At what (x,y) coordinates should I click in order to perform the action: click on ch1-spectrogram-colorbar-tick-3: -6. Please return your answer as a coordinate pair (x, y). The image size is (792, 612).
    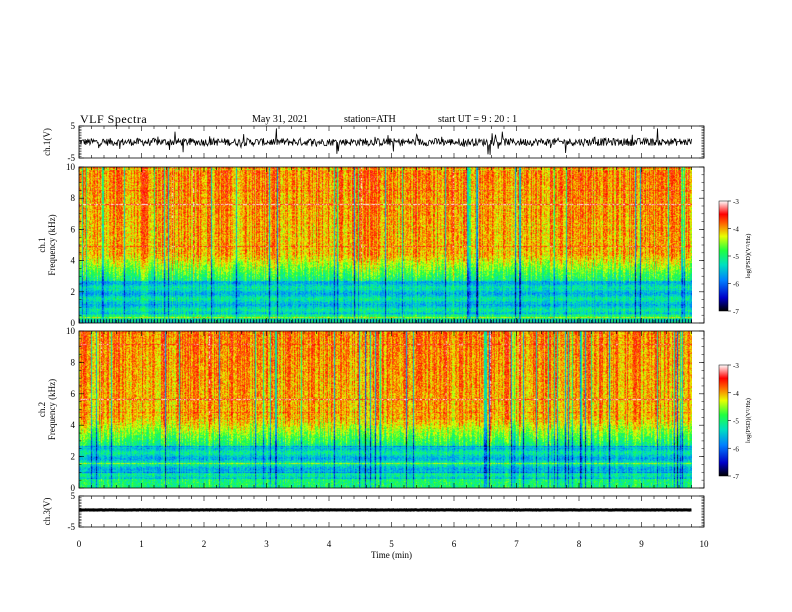
    Looking at the image, I should click on (736, 285).